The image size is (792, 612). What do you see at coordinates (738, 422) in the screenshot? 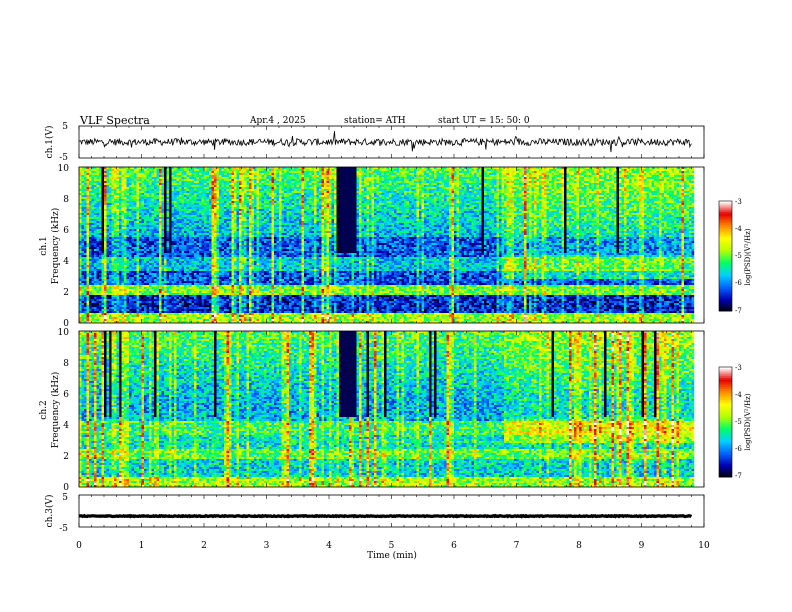
I see `cb2-tick-m5: -5` at bounding box center [738, 422].